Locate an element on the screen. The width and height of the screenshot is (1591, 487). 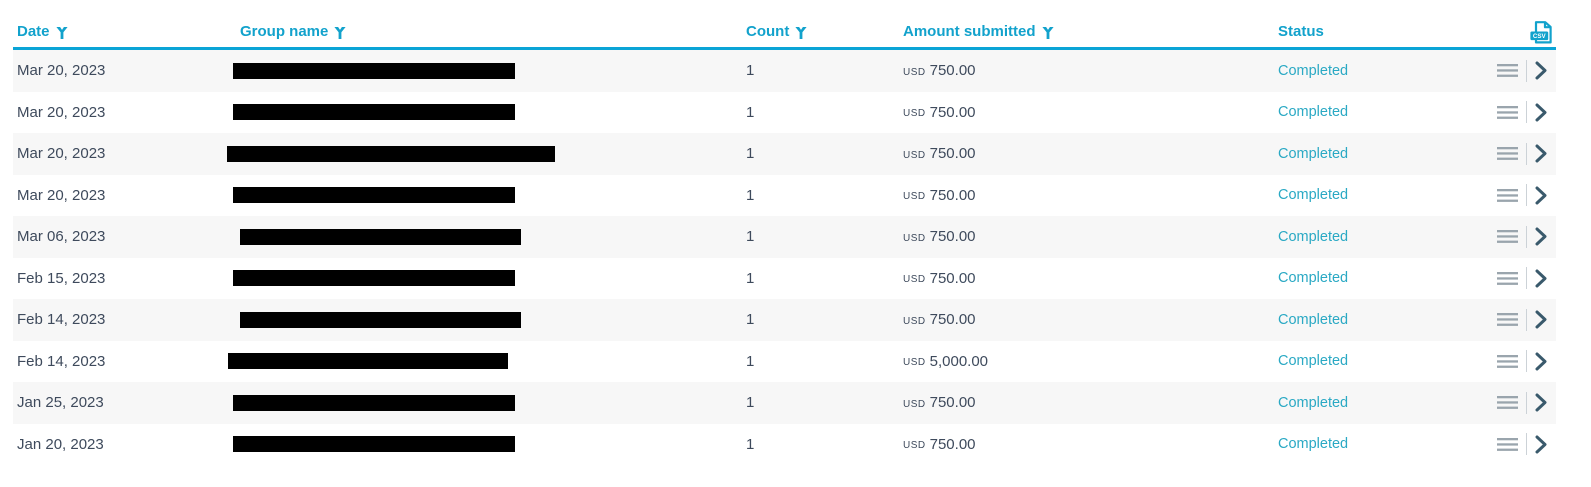
table-row: Jan 25, 2023 1 USD 750.00 Completed is located at coordinates (784, 403).